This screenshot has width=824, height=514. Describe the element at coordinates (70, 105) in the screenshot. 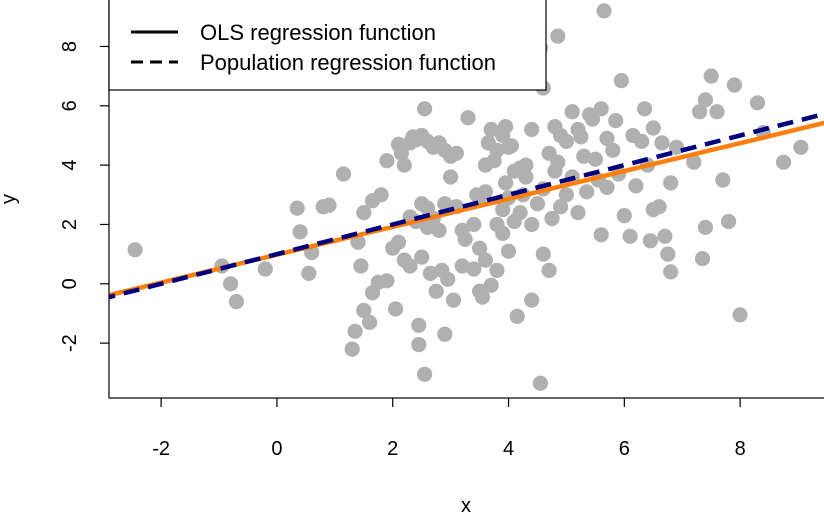

I see `y-tick-label: 6` at that location.